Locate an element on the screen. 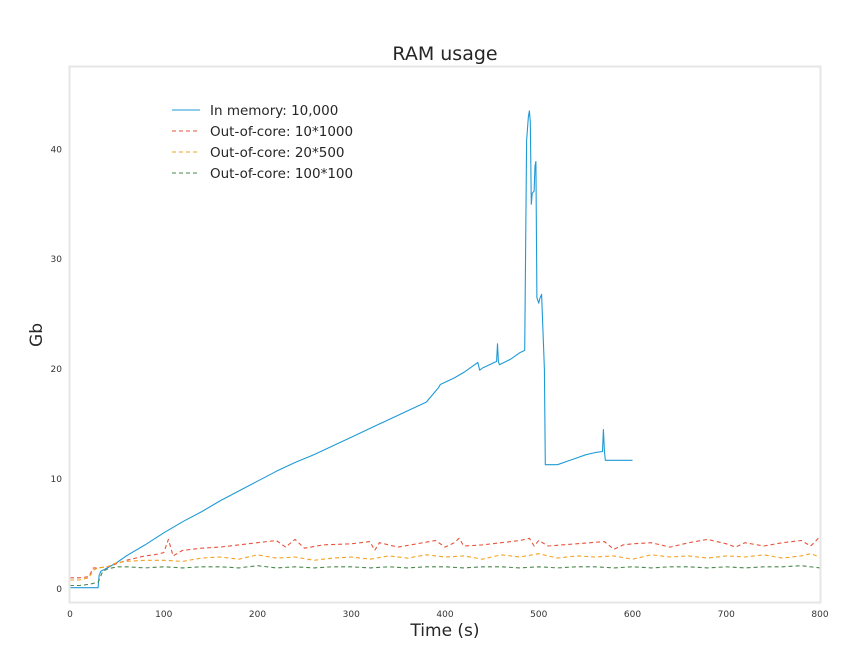  chart-title: RAM usage is located at coordinates (444, 54).